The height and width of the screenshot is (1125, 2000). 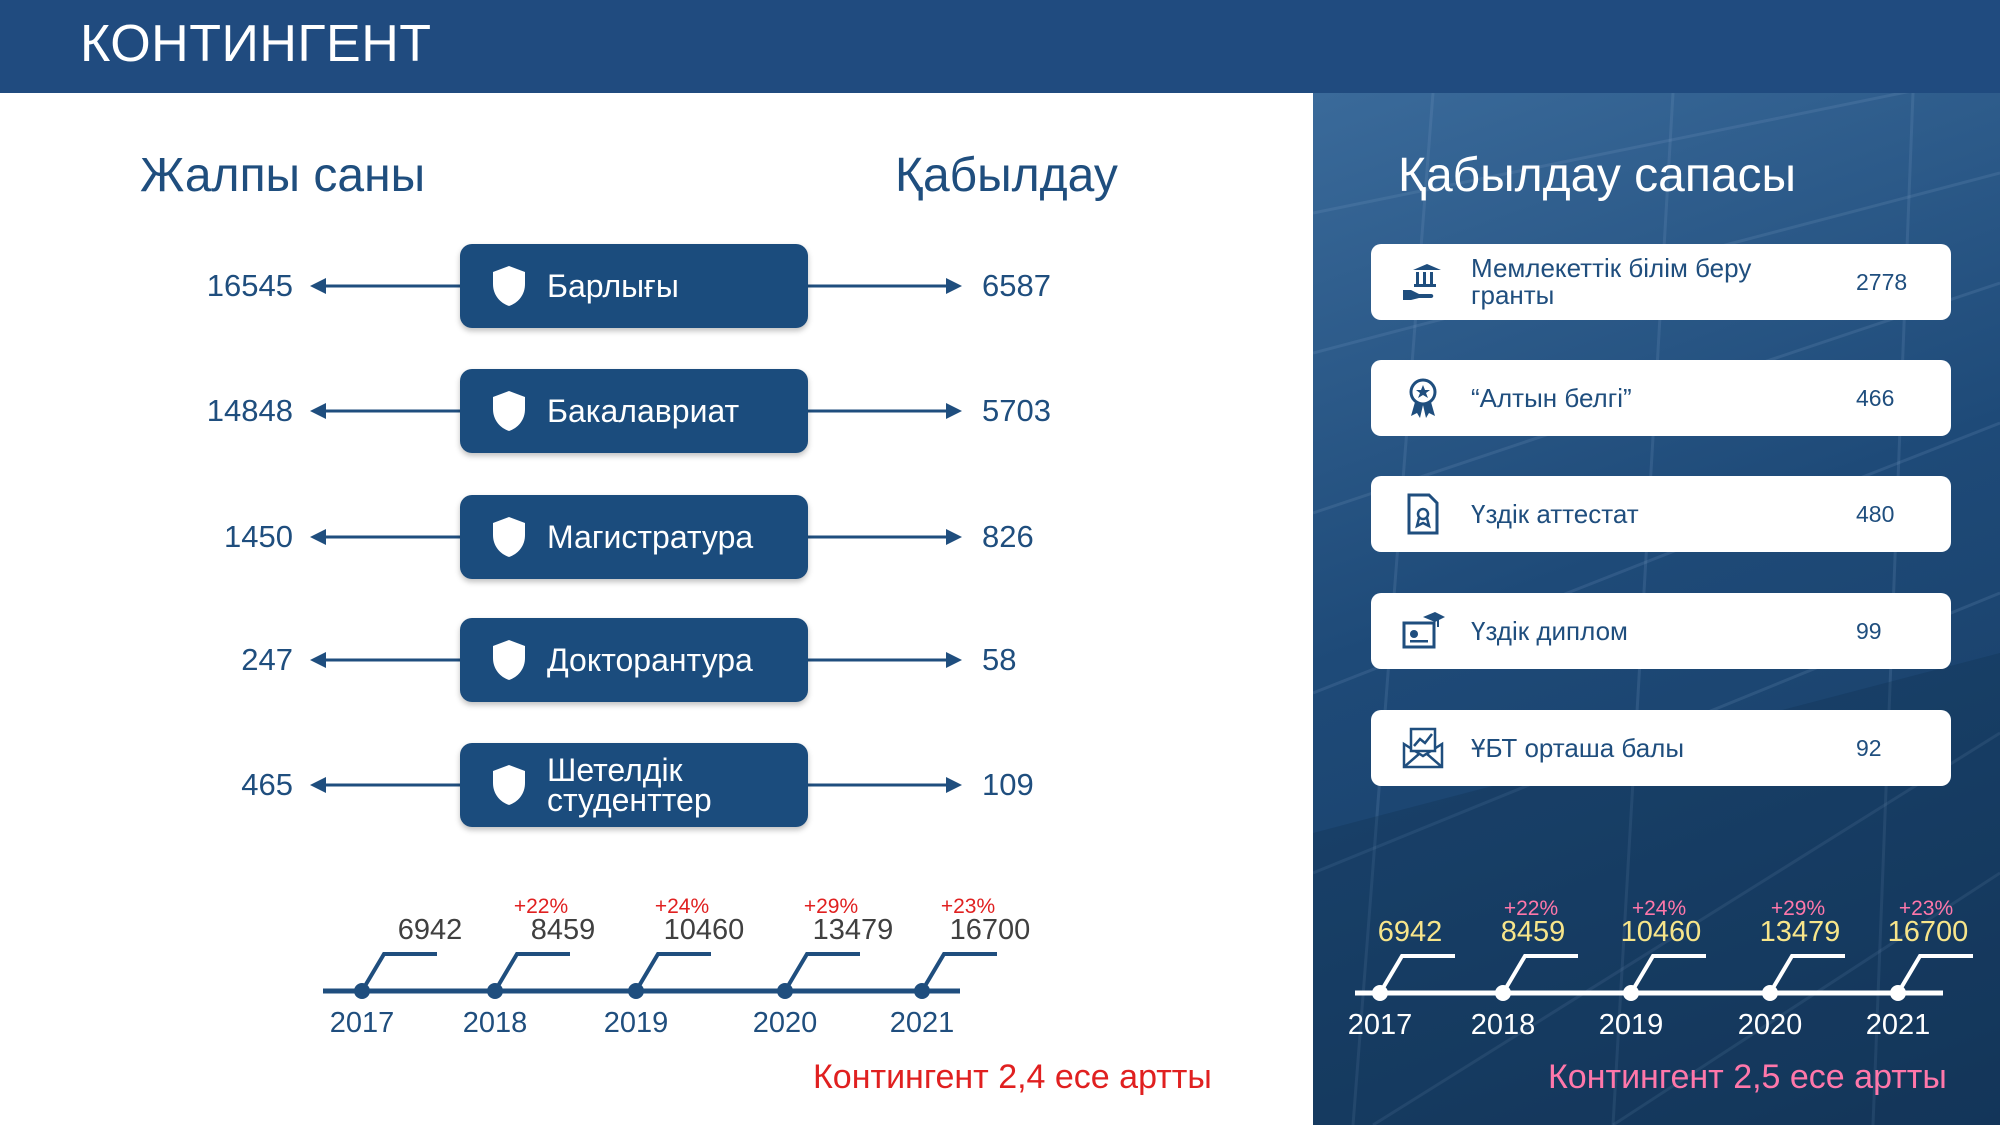 I want to click on quality-card: Үздік диплом 99, so click(x=1661, y=631).